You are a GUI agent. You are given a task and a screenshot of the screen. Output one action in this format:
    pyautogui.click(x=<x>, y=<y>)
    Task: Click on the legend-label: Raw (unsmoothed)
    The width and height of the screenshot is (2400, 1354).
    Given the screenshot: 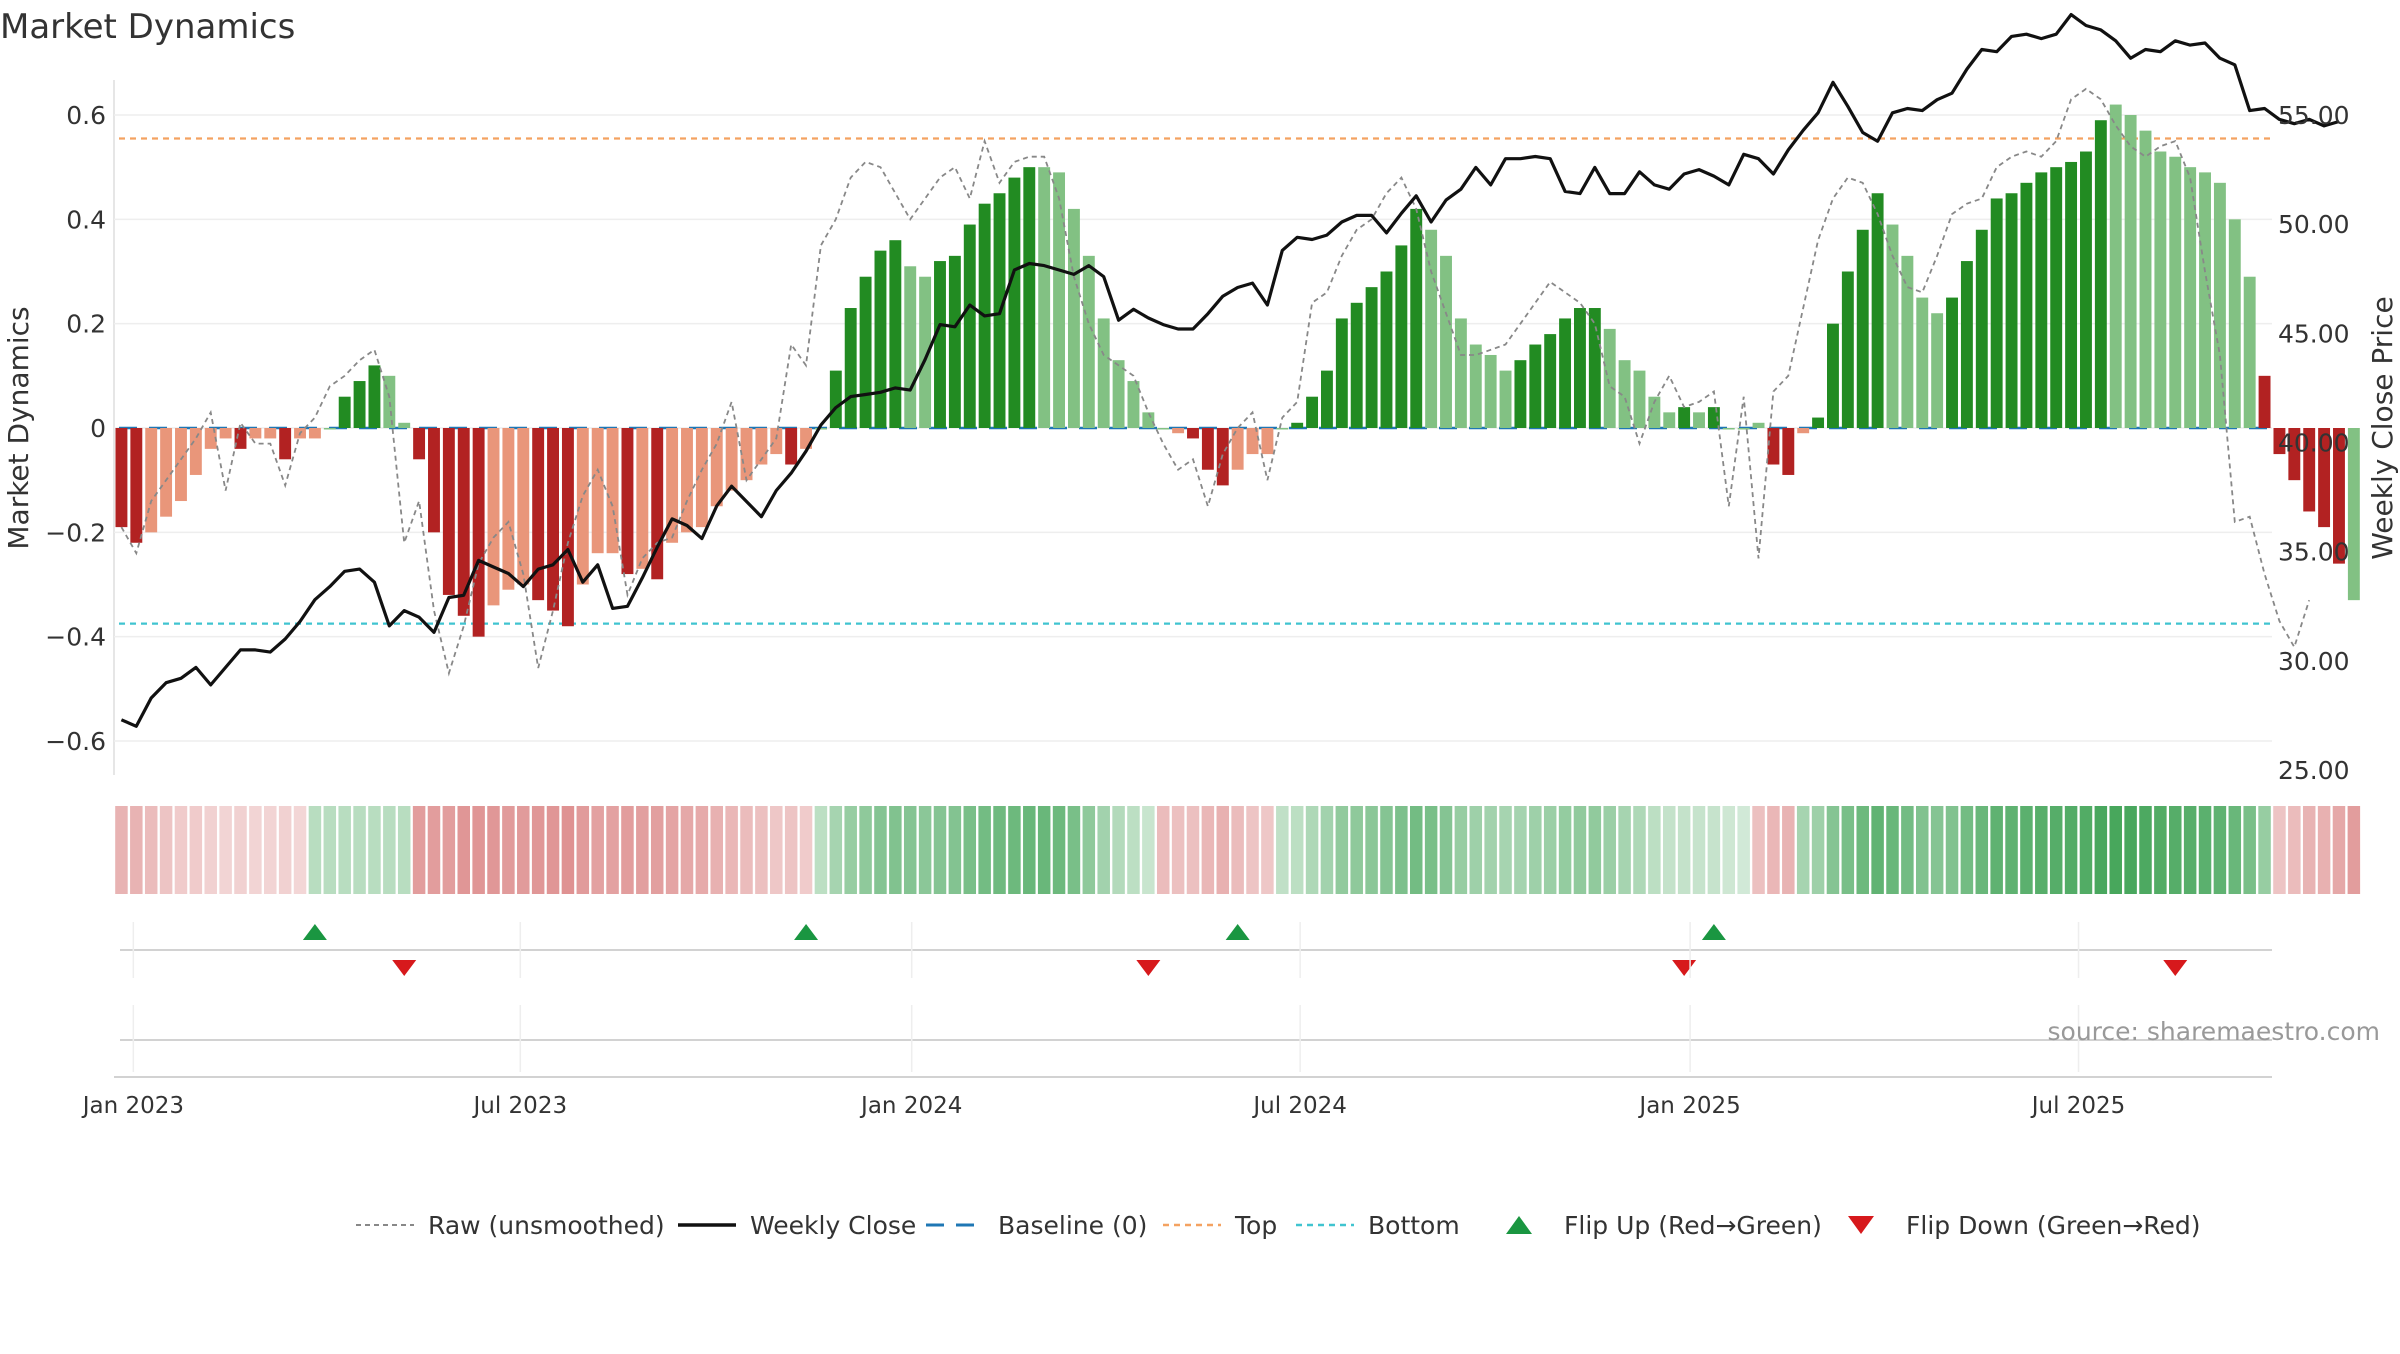 What is the action you would take?
    pyautogui.click(x=546, y=1225)
    